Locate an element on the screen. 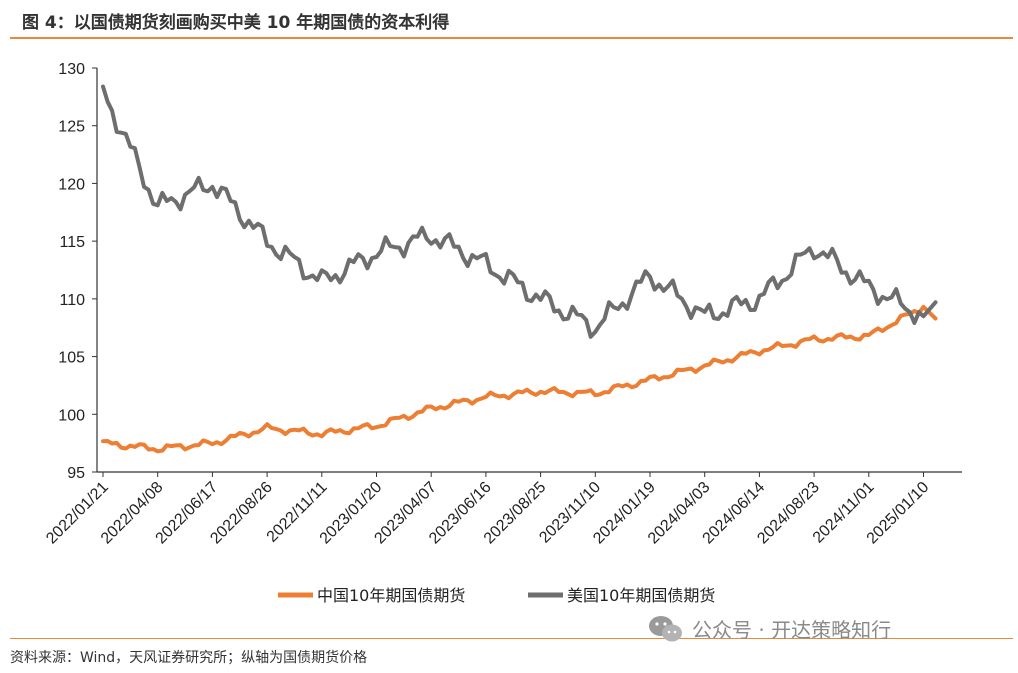 The image size is (1018, 673). source-note: 资料来源：Wind，天风证券研究所；纵轴为国债期货价格 is located at coordinates (189, 658).